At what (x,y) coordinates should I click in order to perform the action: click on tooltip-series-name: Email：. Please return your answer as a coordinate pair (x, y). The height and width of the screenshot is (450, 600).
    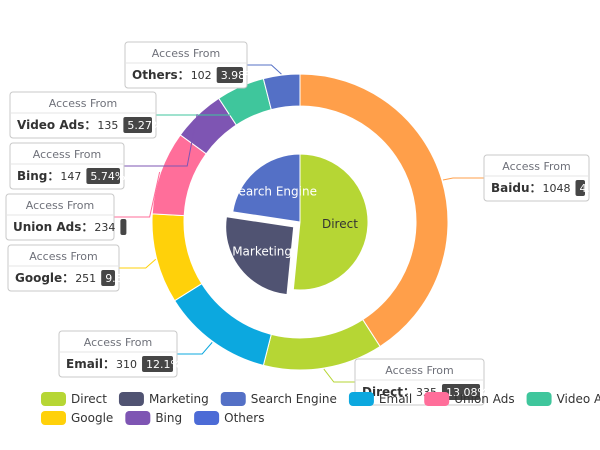
    Looking at the image, I should click on (90, 364).